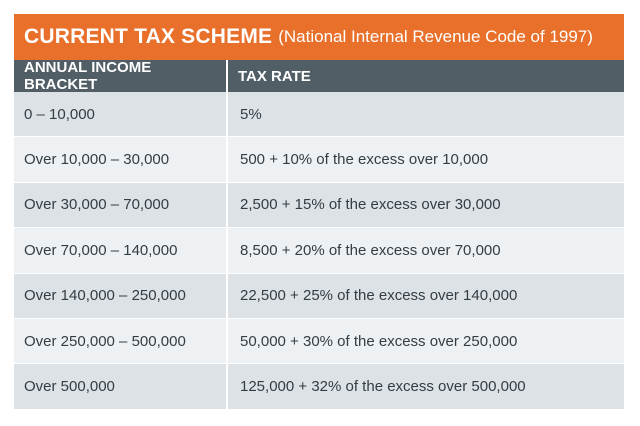 The width and height of the screenshot is (640, 426). I want to click on cell-income-bracket: Over 70,000 – 140,000, so click(121, 250).